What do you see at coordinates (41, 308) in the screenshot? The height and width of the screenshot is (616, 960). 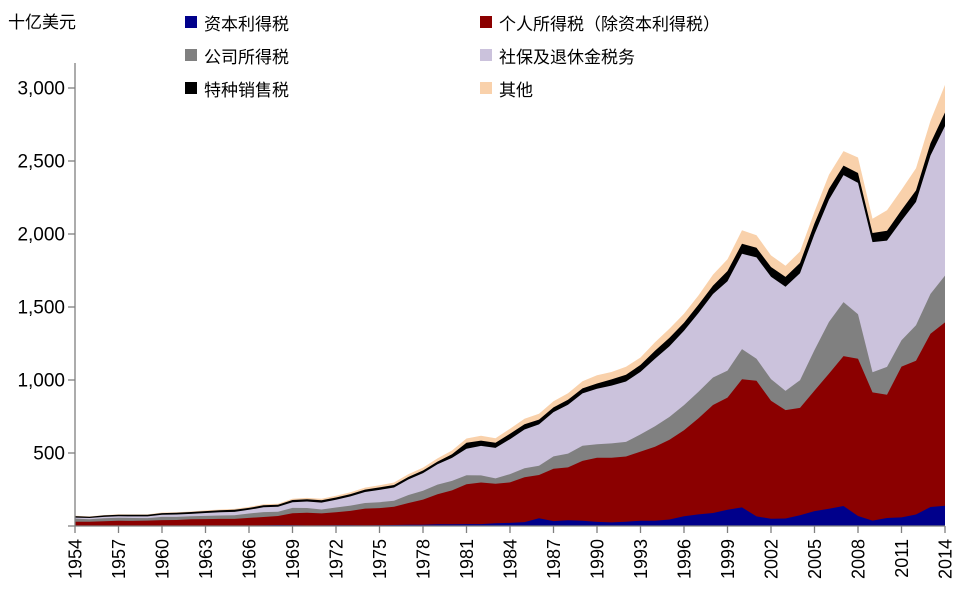 I see `y-tick-label: 1,500` at bounding box center [41, 308].